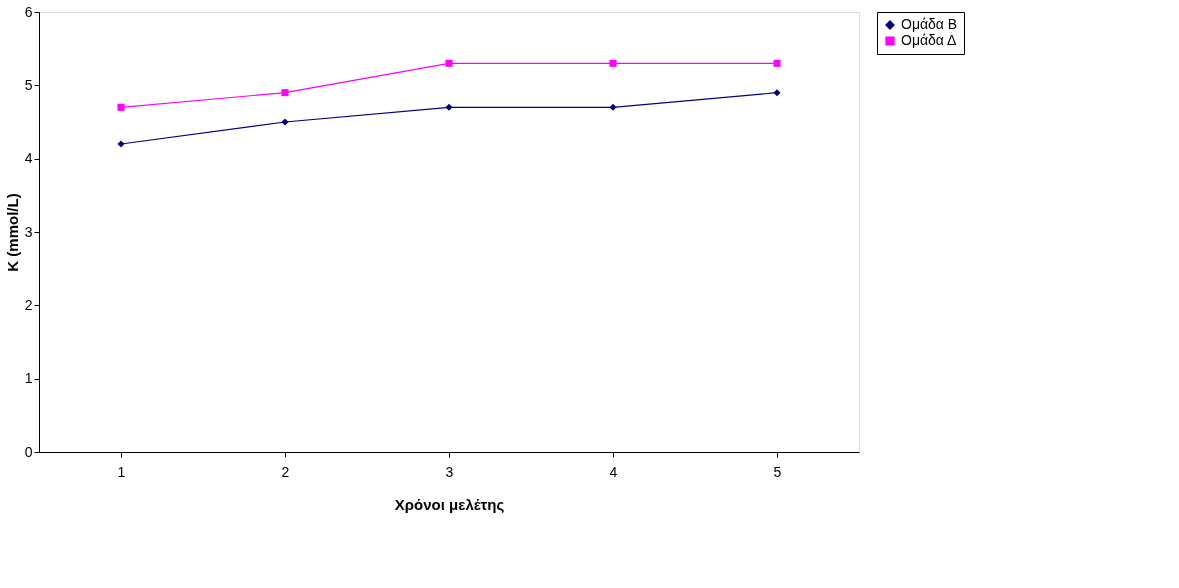  What do you see at coordinates (449, 471) in the screenshot?
I see `x-tick-label: 3` at bounding box center [449, 471].